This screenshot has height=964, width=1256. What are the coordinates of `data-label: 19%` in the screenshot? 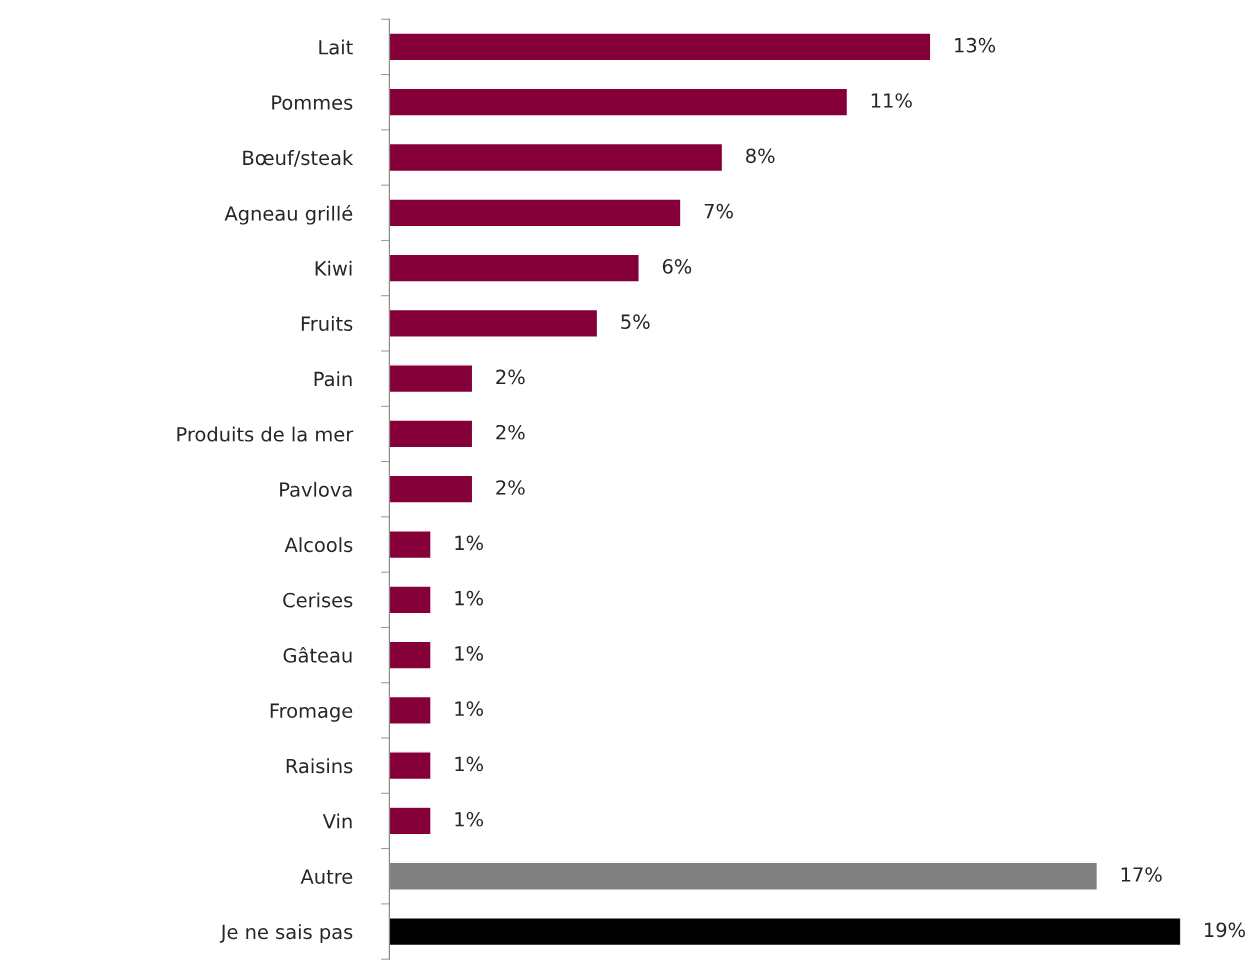 It's located at (1225, 930).